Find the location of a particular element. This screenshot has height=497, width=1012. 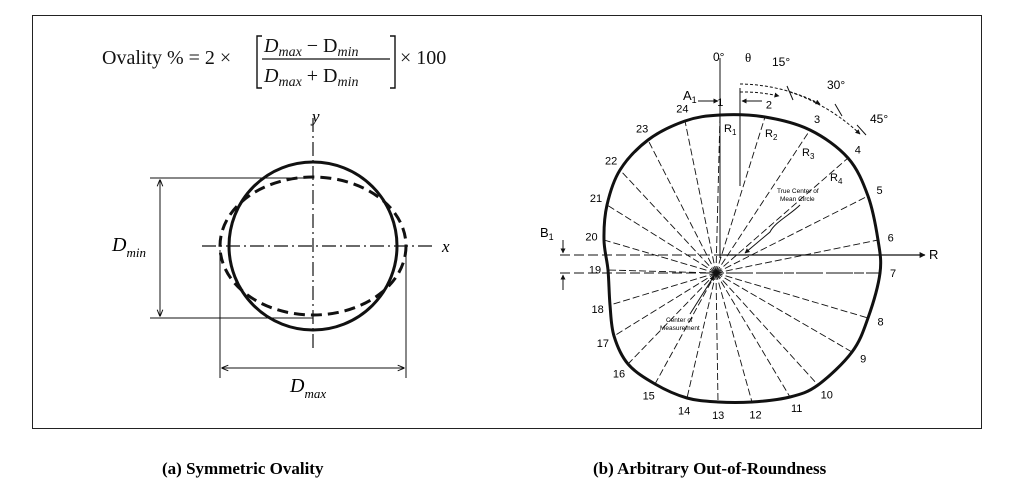

y-axis-label: y is located at coordinates (315, 116).